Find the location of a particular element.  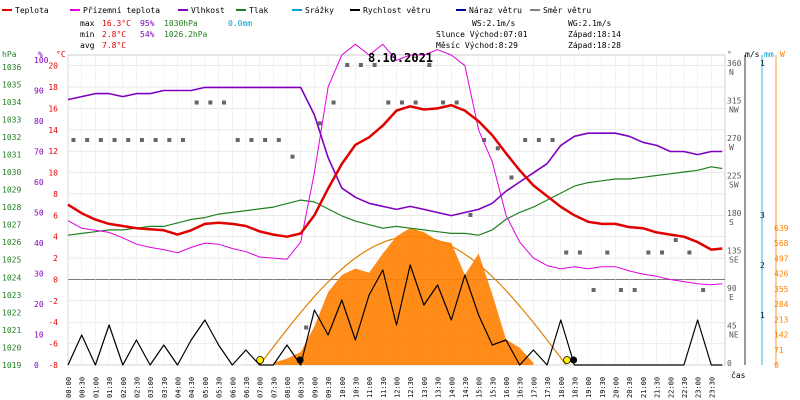

tick-x: 02:30 is located at coordinates (137, 387).